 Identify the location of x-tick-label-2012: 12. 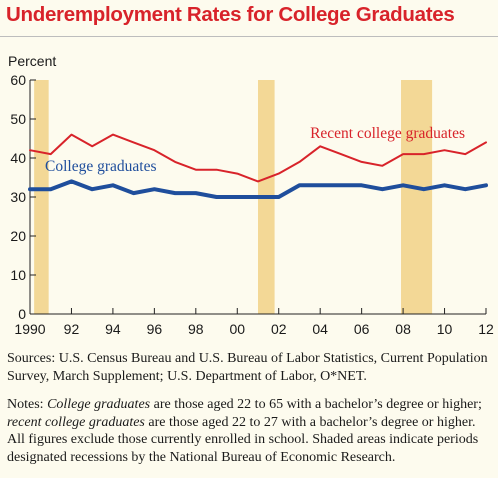
(486, 329).